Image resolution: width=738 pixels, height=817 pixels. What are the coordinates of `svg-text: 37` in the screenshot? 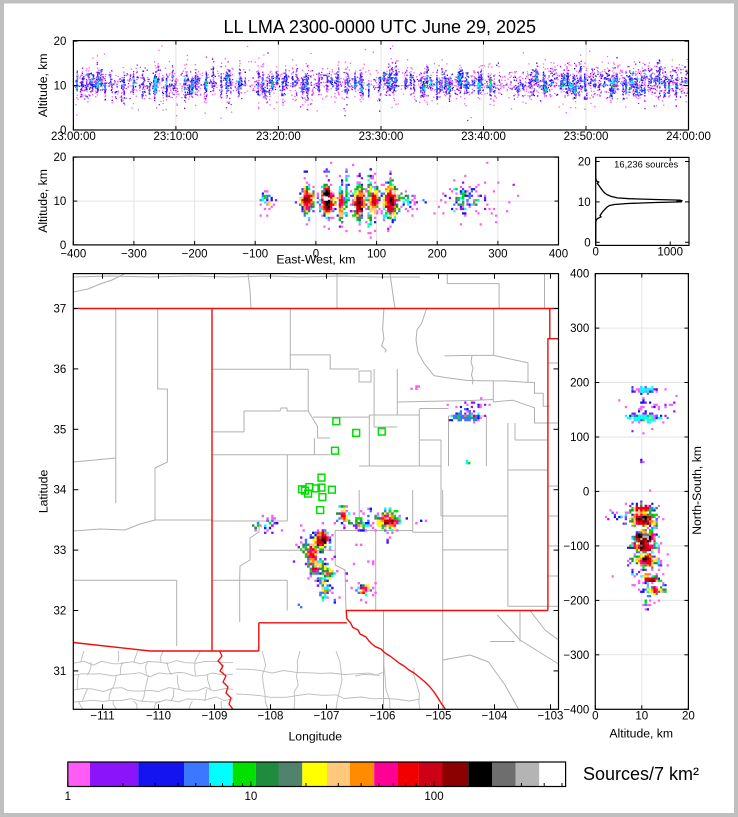 It's located at (60, 310).